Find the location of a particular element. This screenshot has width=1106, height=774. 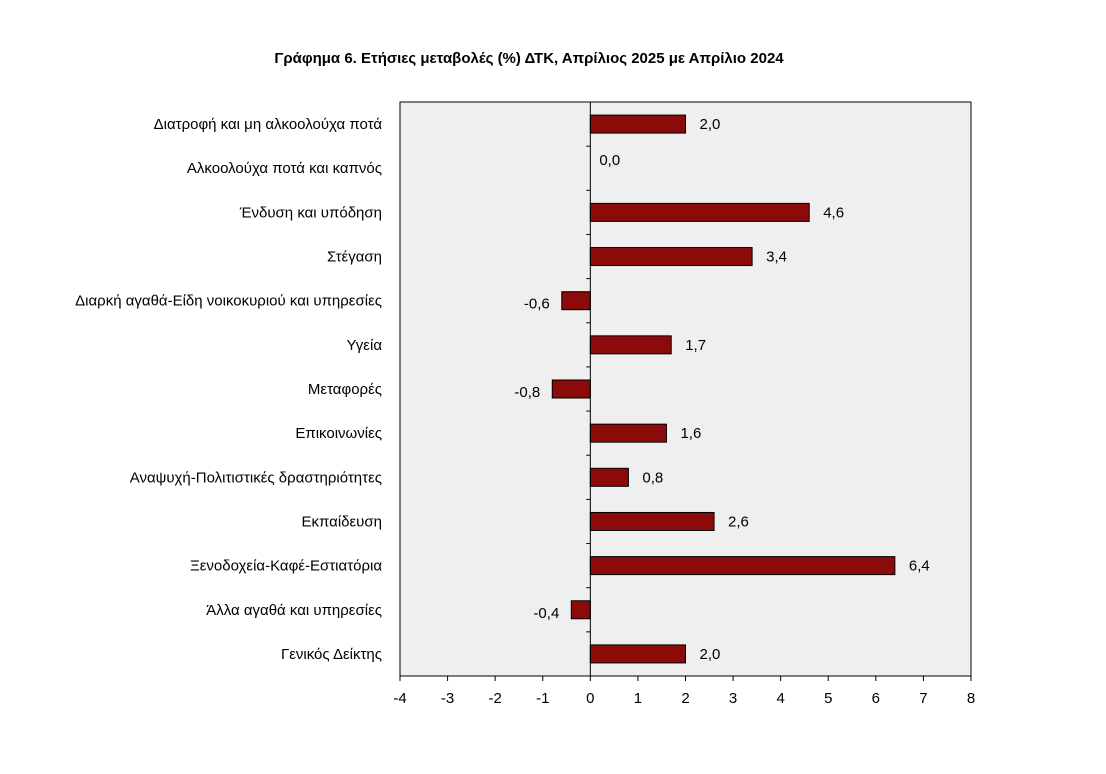

data-label: 0,8 is located at coordinates (652, 477).